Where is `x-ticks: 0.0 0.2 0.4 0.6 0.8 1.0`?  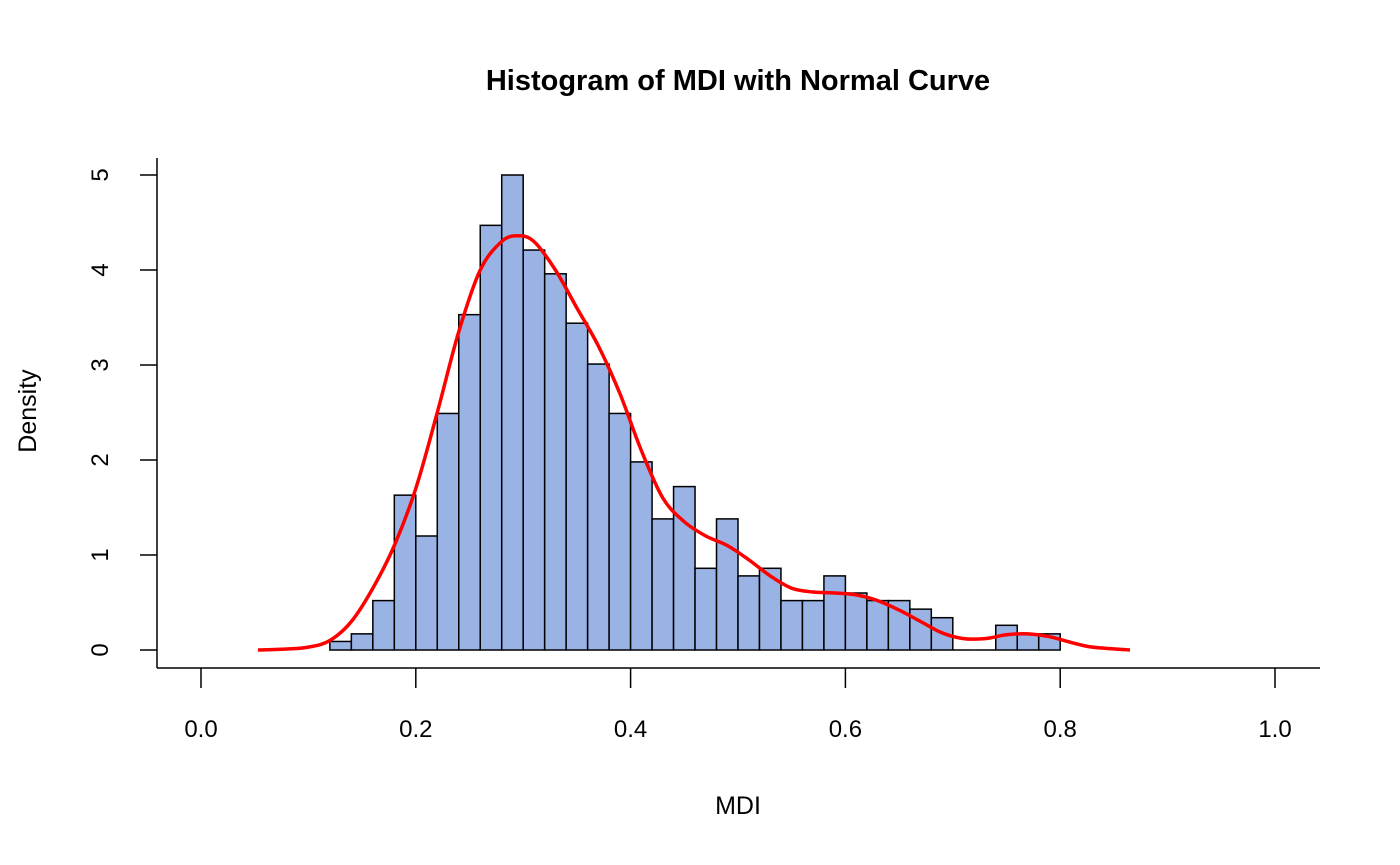 x-ticks: 0.0 0.2 0.4 0.6 0.8 1.0 is located at coordinates (738, 705).